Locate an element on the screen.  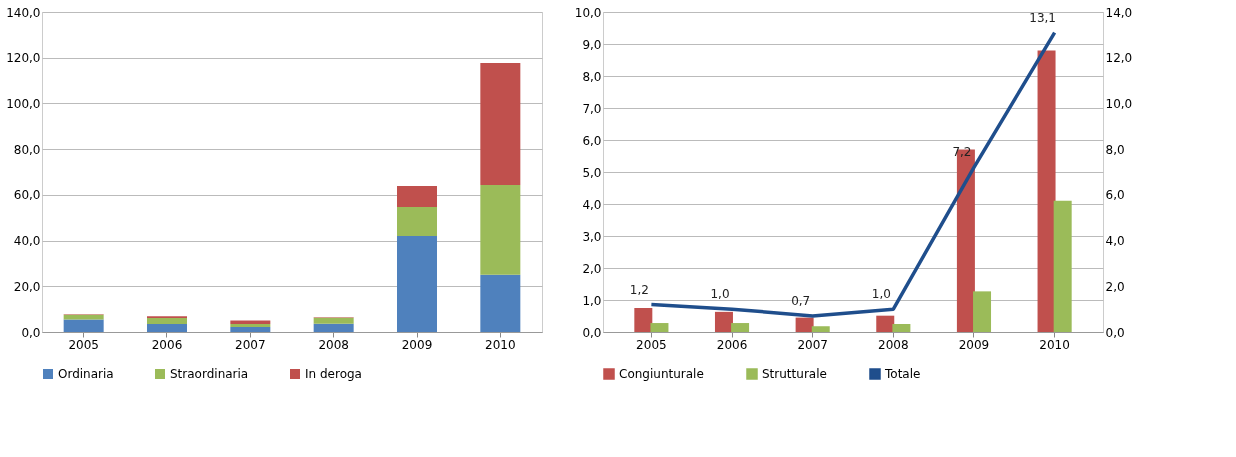
data-label: 1,2 is located at coordinates (639, 289).